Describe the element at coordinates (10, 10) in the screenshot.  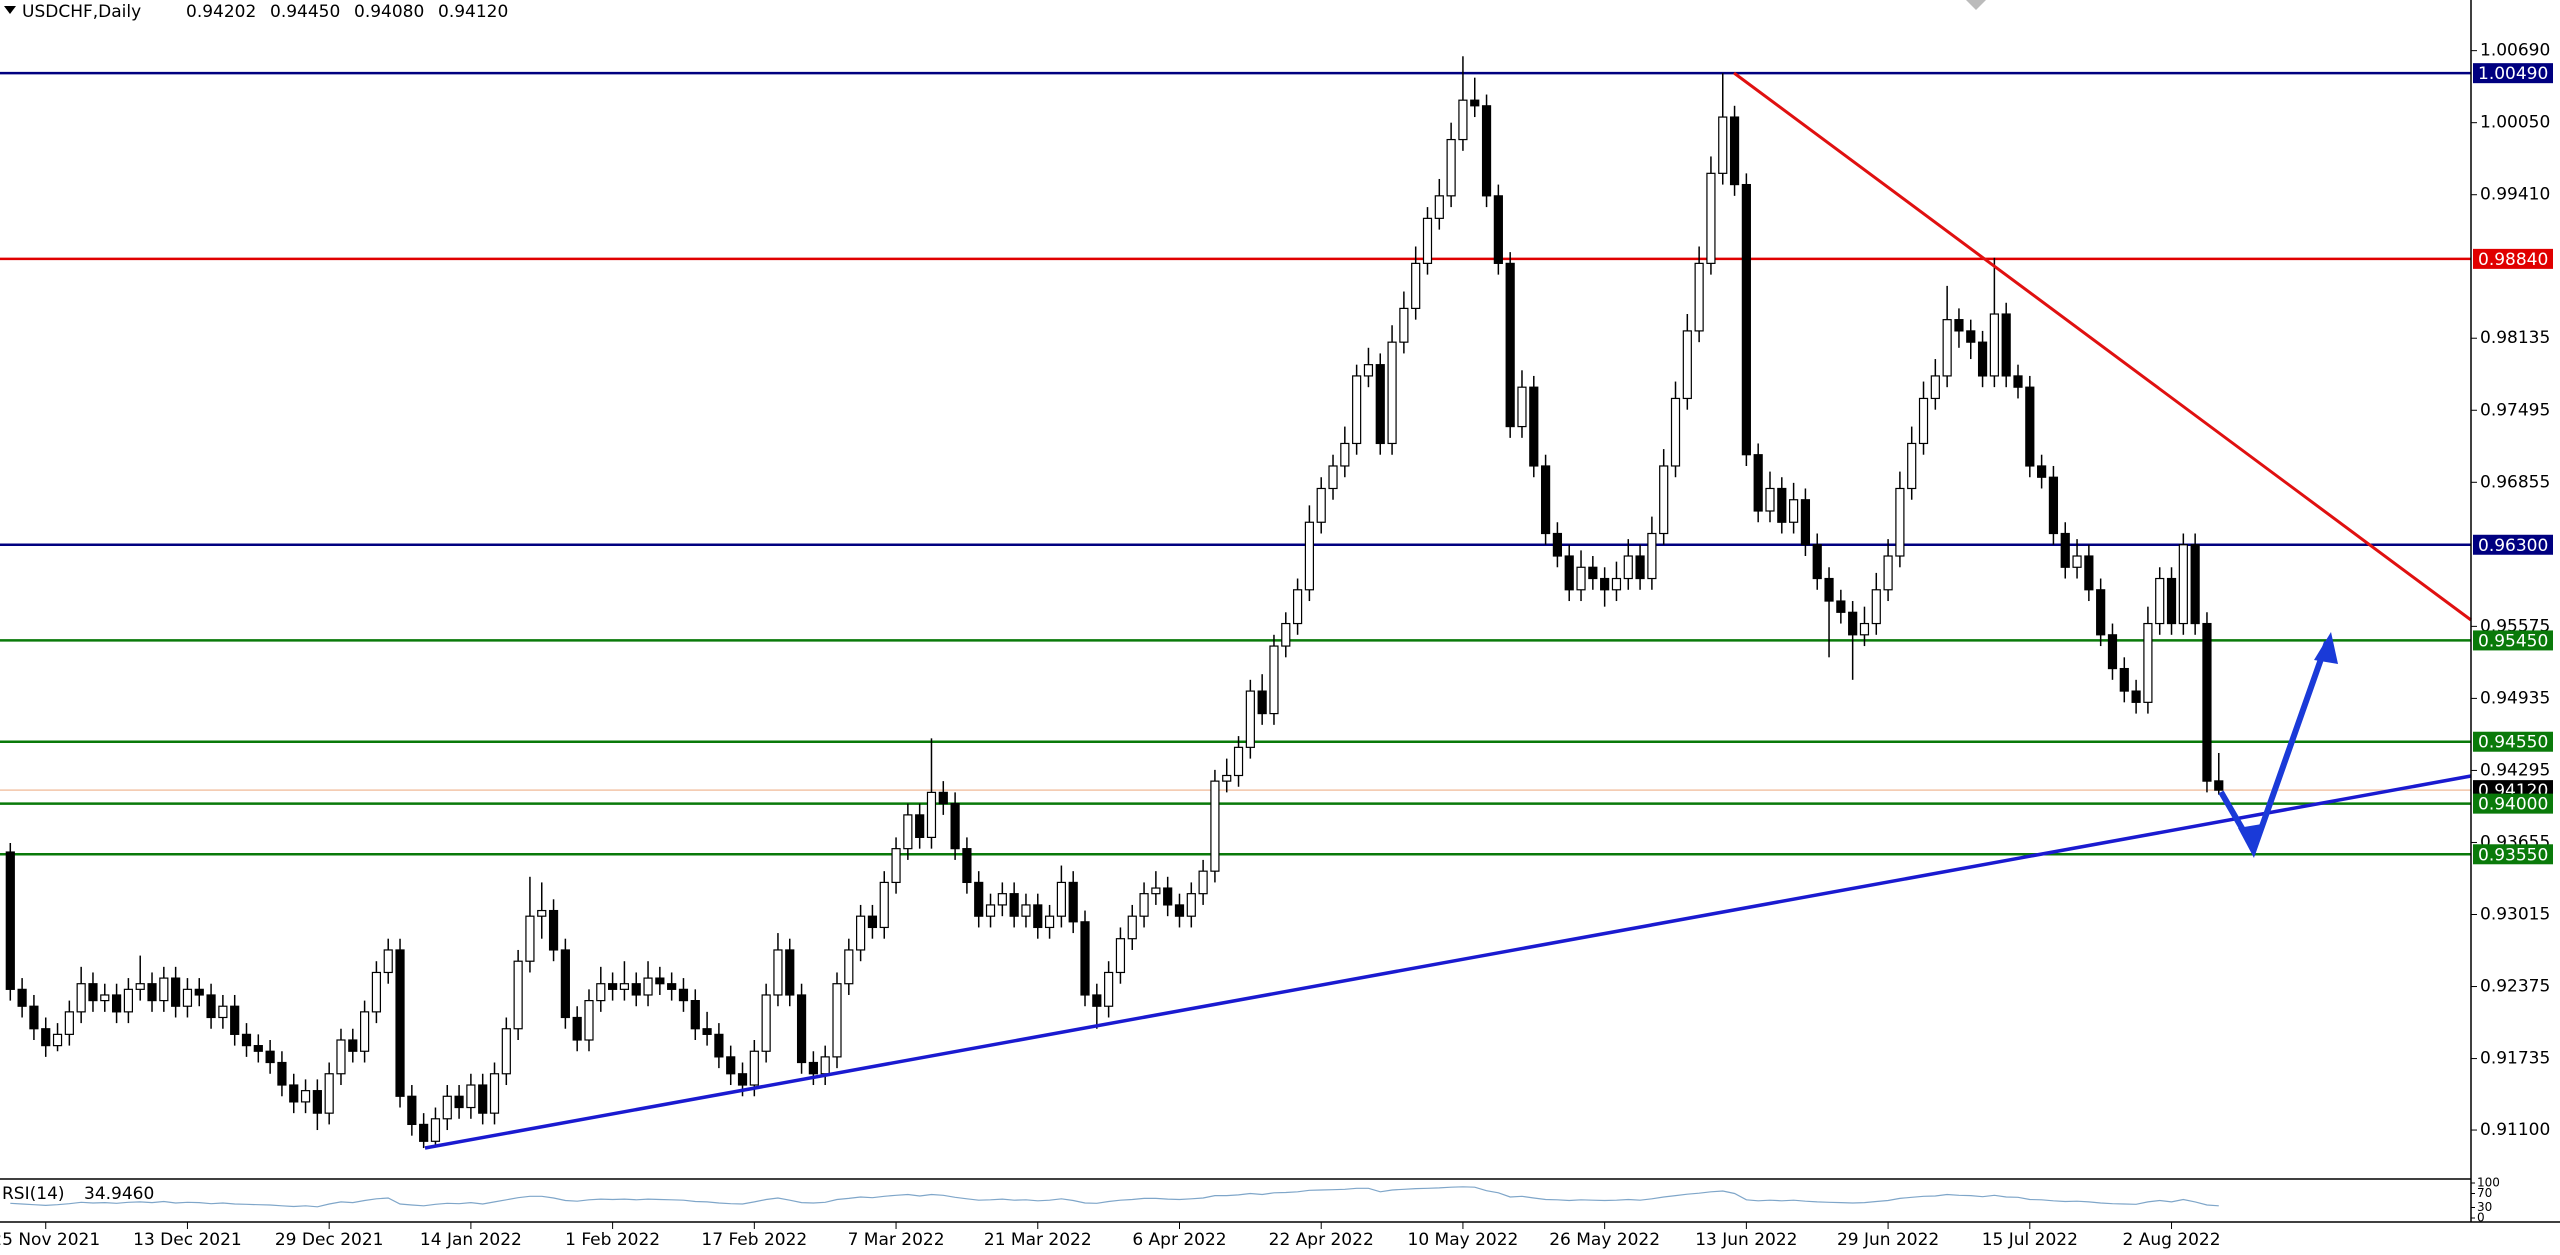
I see `menu-triangle` at that location.